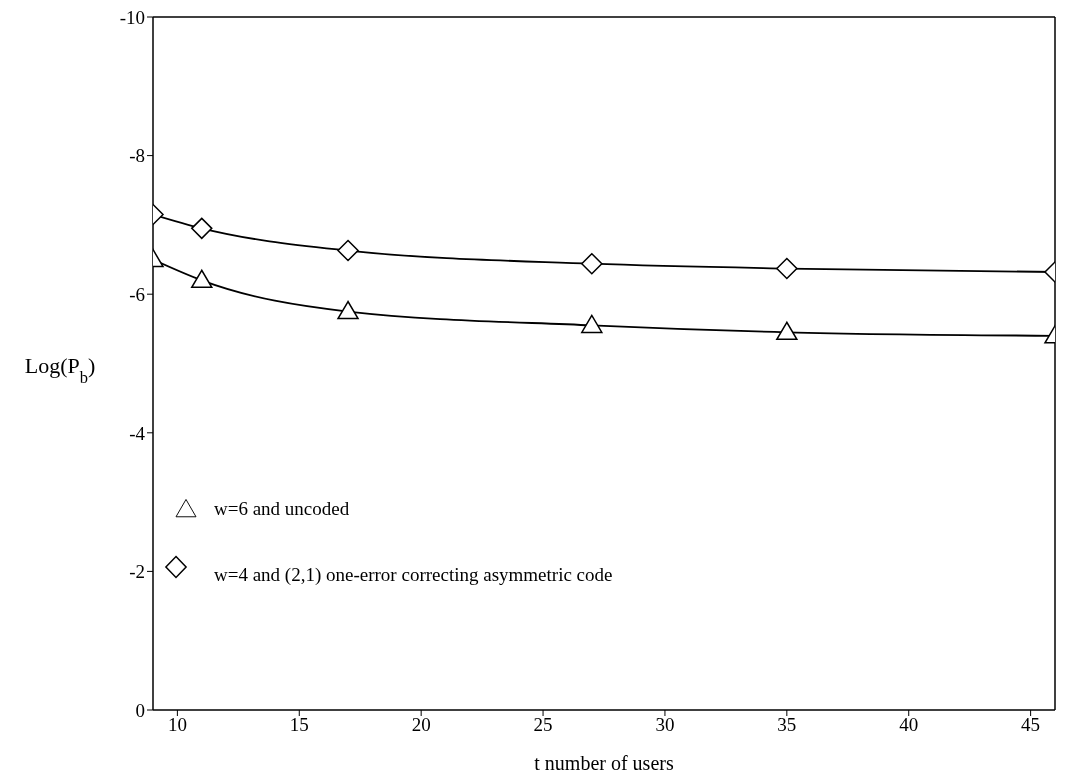 This screenshot has height=783, width=1067. Describe the element at coordinates (137, 572) in the screenshot. I see `y-tick-label: -2` at that location.